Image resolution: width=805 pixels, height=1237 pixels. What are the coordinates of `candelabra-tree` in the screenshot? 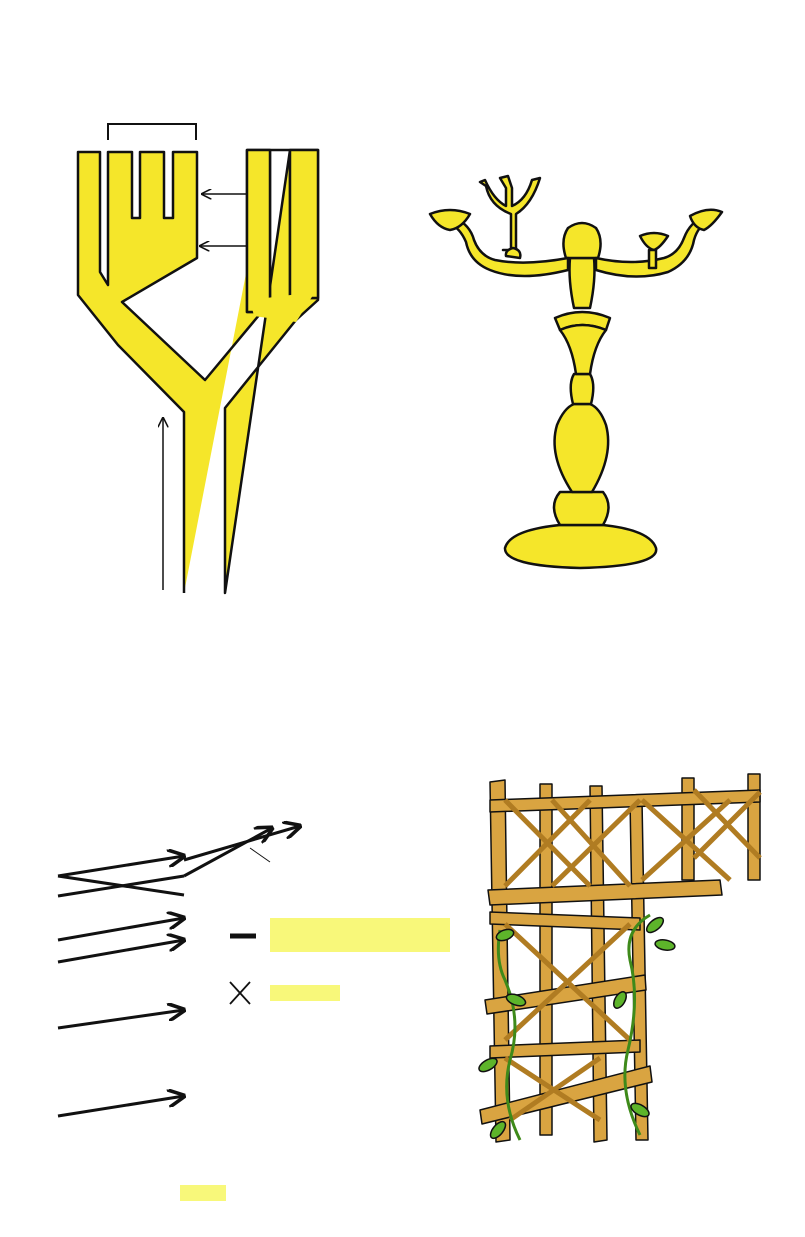 It's located at (198, 359).